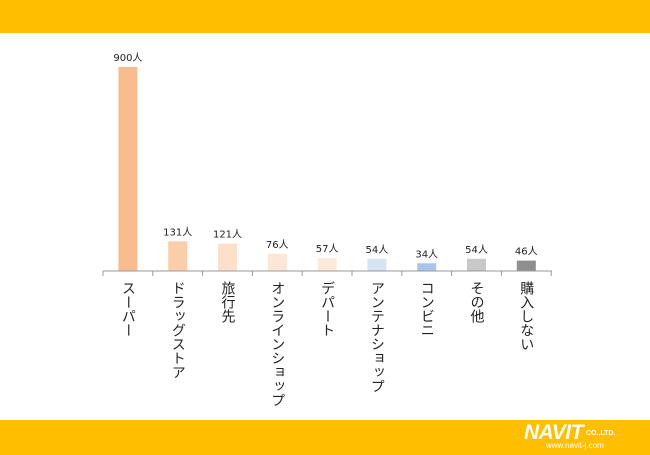 The height and width of the screenshot is (455, 650). I want to click on category-label-5: デパート, so click(327, 309).